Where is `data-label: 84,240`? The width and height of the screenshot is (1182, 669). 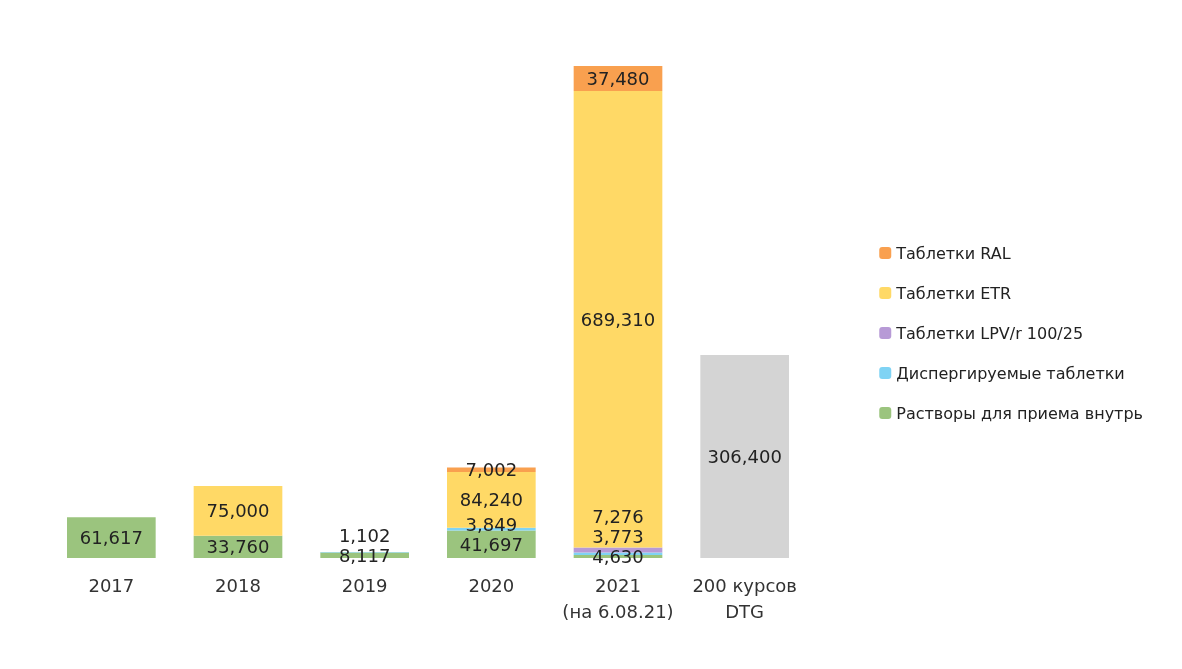
data-label: 84,240 is located at coordinates (491, 500).